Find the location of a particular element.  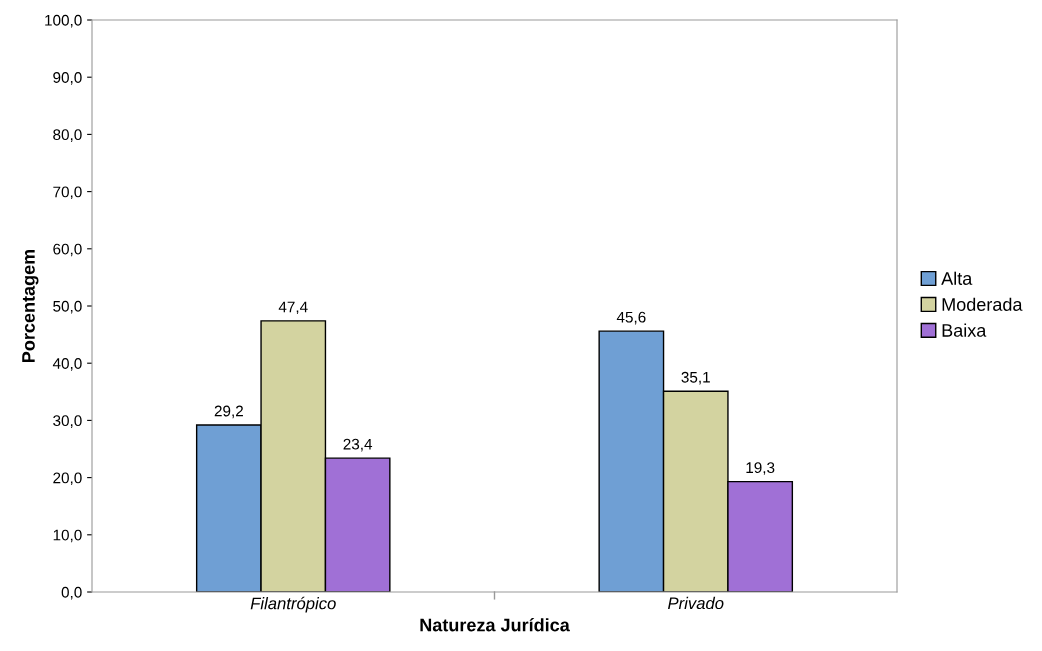

y-tick-label: 0,0 is located at coordinates (71, 593).